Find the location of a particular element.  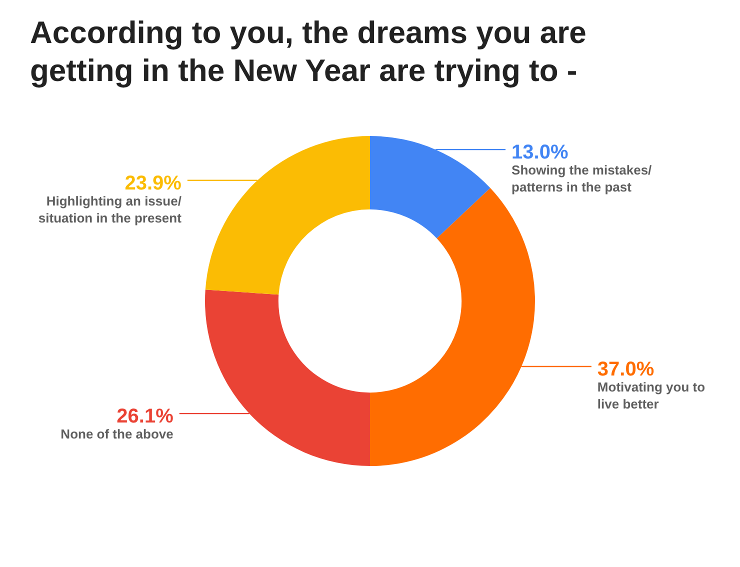

slice-label: Highlighting an issue/ situation in the present is located at coordinates (110, 209).